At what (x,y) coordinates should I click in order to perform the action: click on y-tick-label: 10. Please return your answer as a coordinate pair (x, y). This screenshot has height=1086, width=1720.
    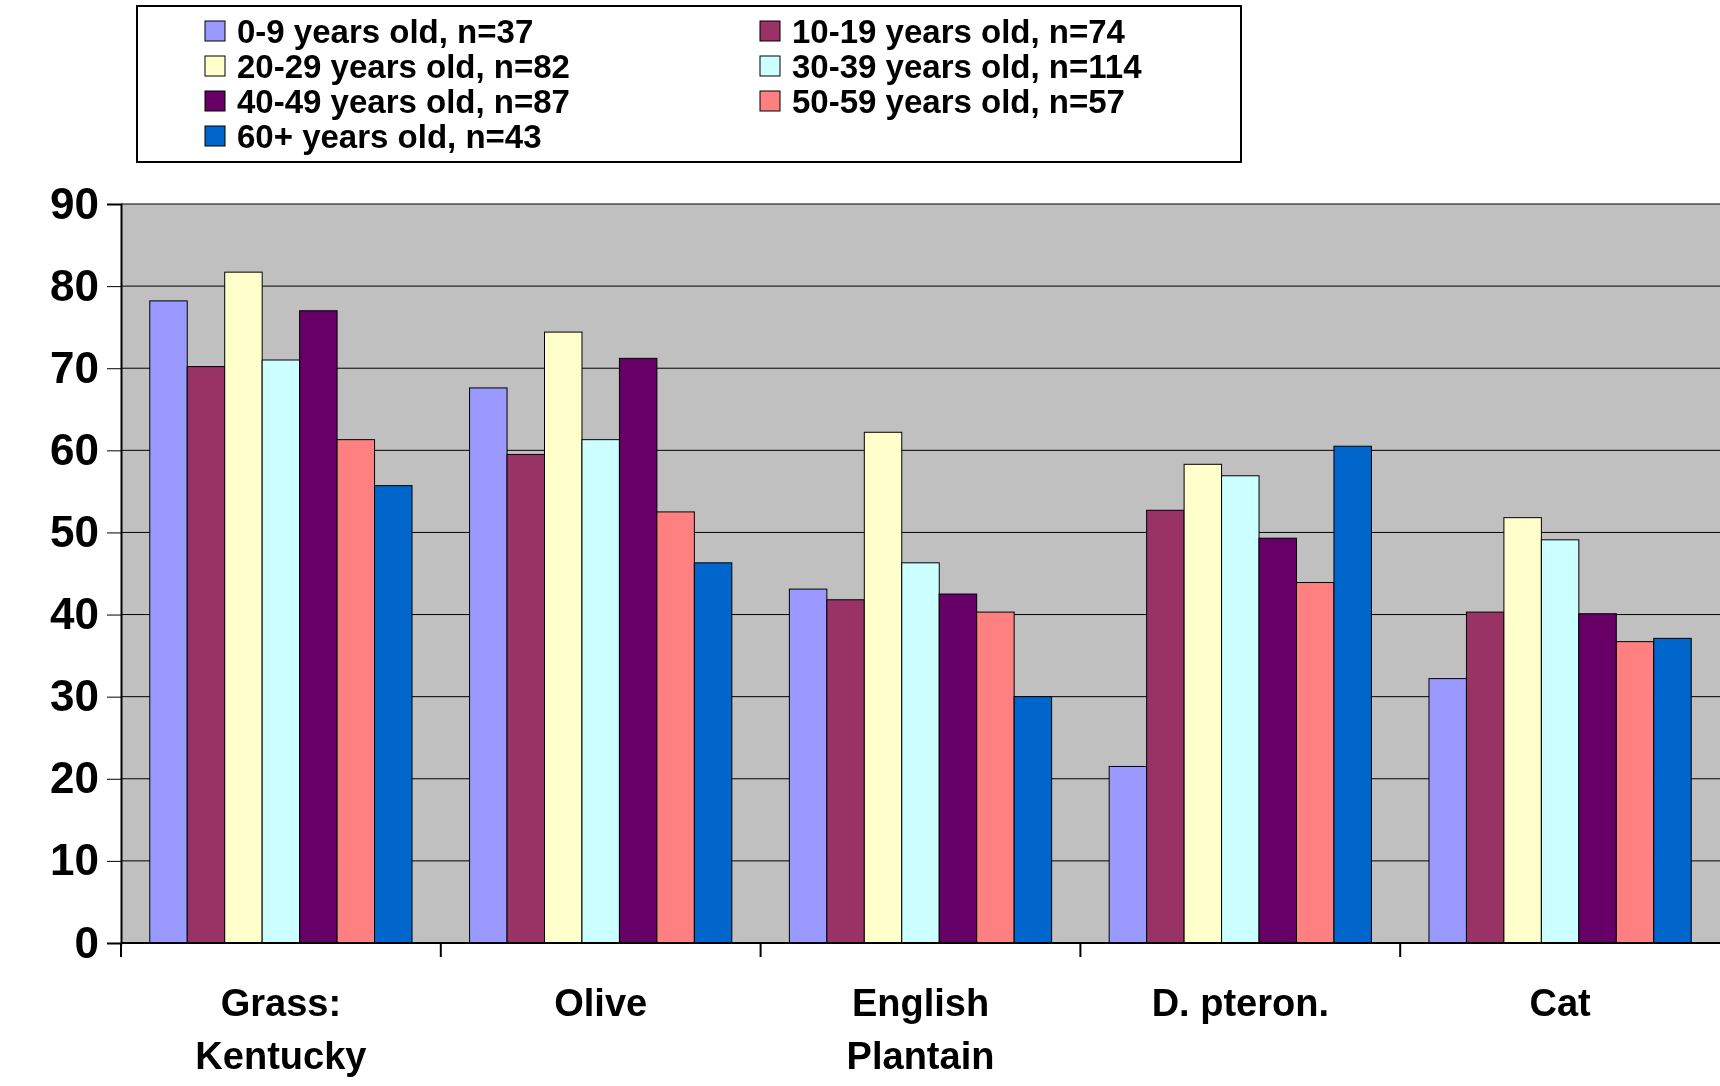
    Looking at the image, I should click on (74, 860).